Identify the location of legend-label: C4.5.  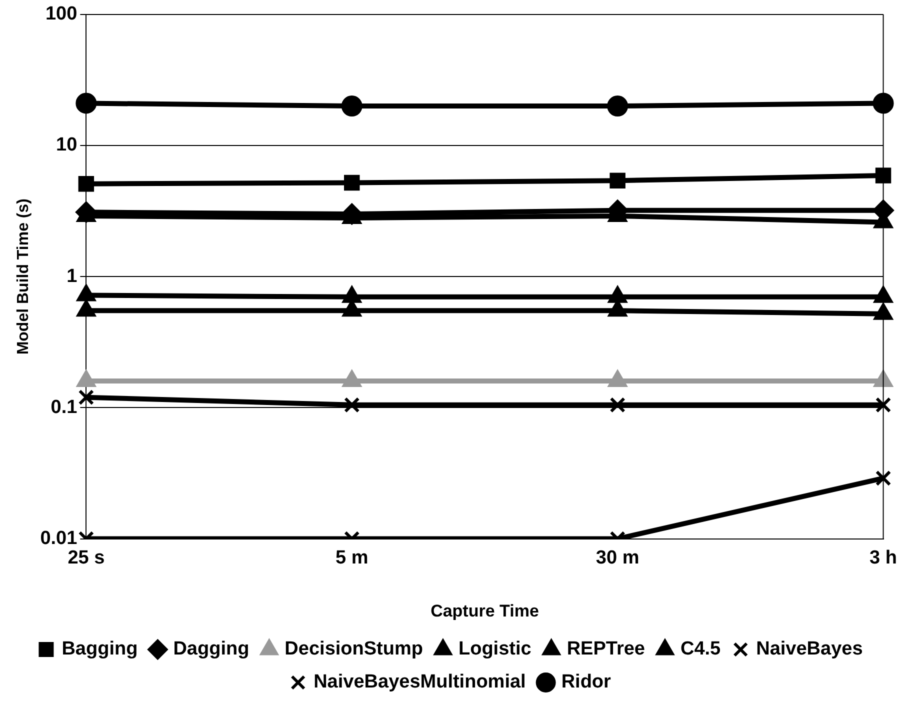
(701, 649).